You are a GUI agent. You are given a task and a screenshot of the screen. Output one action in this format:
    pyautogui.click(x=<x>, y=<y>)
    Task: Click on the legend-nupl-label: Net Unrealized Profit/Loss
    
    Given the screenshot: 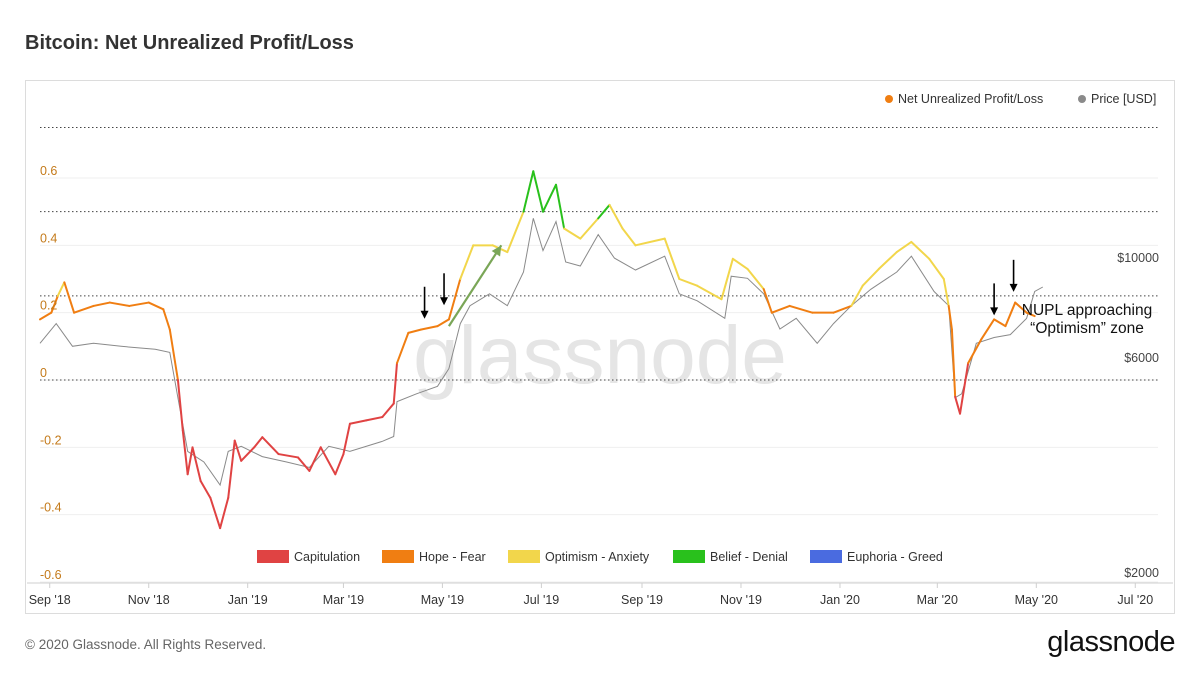 What is the action you would take?
    pyautogui.click(x=970, y=99)
    